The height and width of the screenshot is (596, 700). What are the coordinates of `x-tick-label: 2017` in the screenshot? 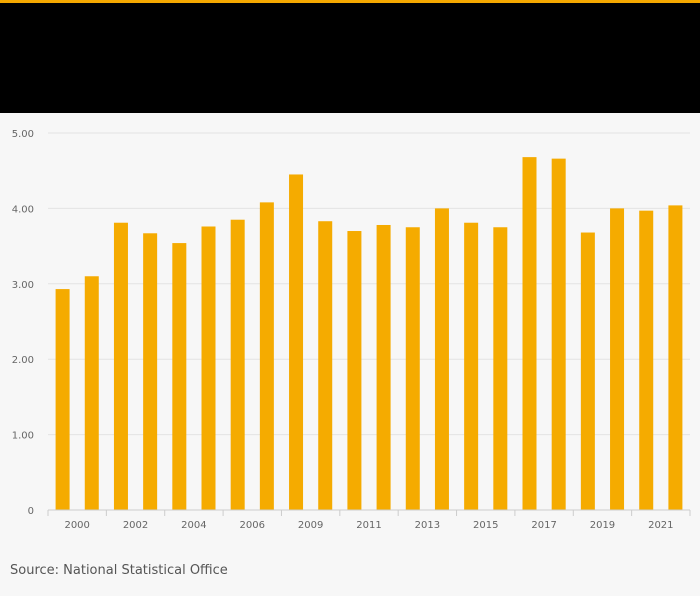 It's located at (543, 525).